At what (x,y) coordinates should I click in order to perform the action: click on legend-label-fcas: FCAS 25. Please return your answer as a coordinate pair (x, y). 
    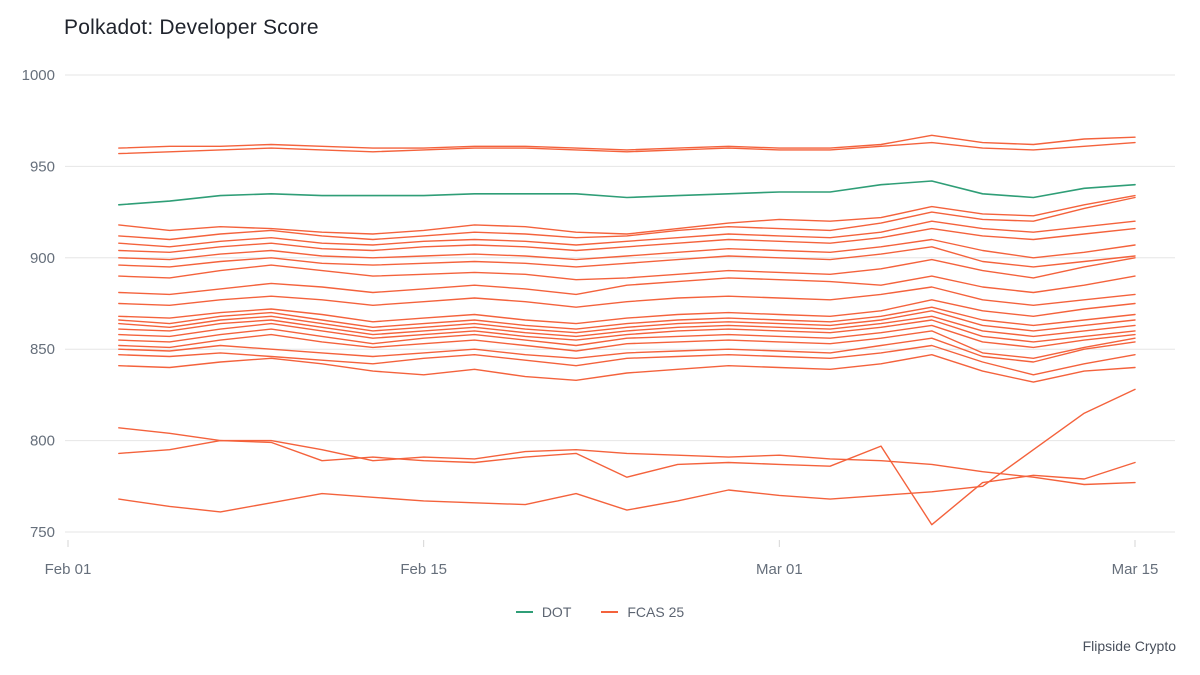
    Looking at the image, I should click on (656, 612).